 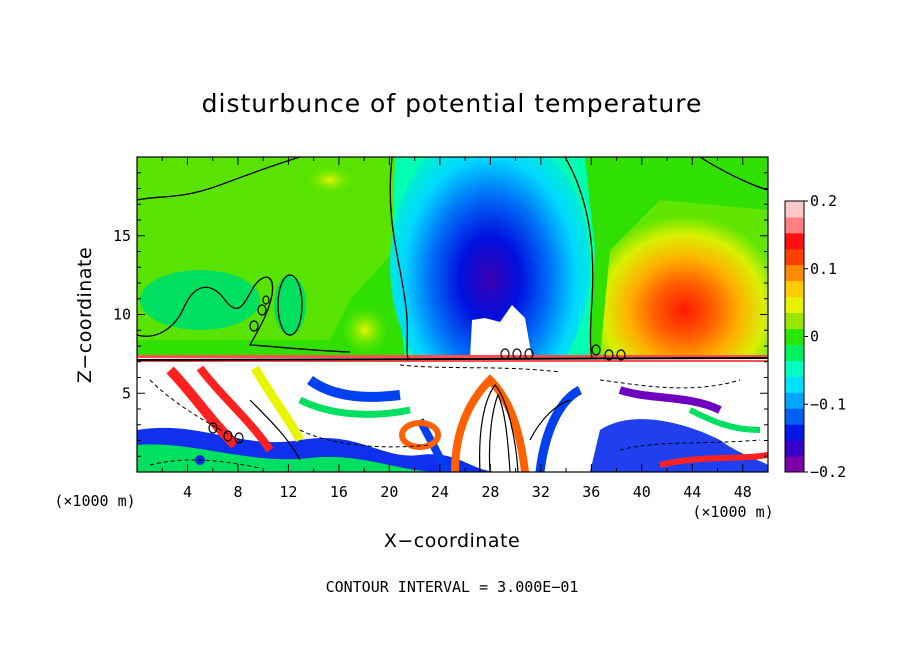 What do you see at coordinates (122, 236) in the screenshot?
I see `y-tick-label: 15` at bounding box center [122, 236].